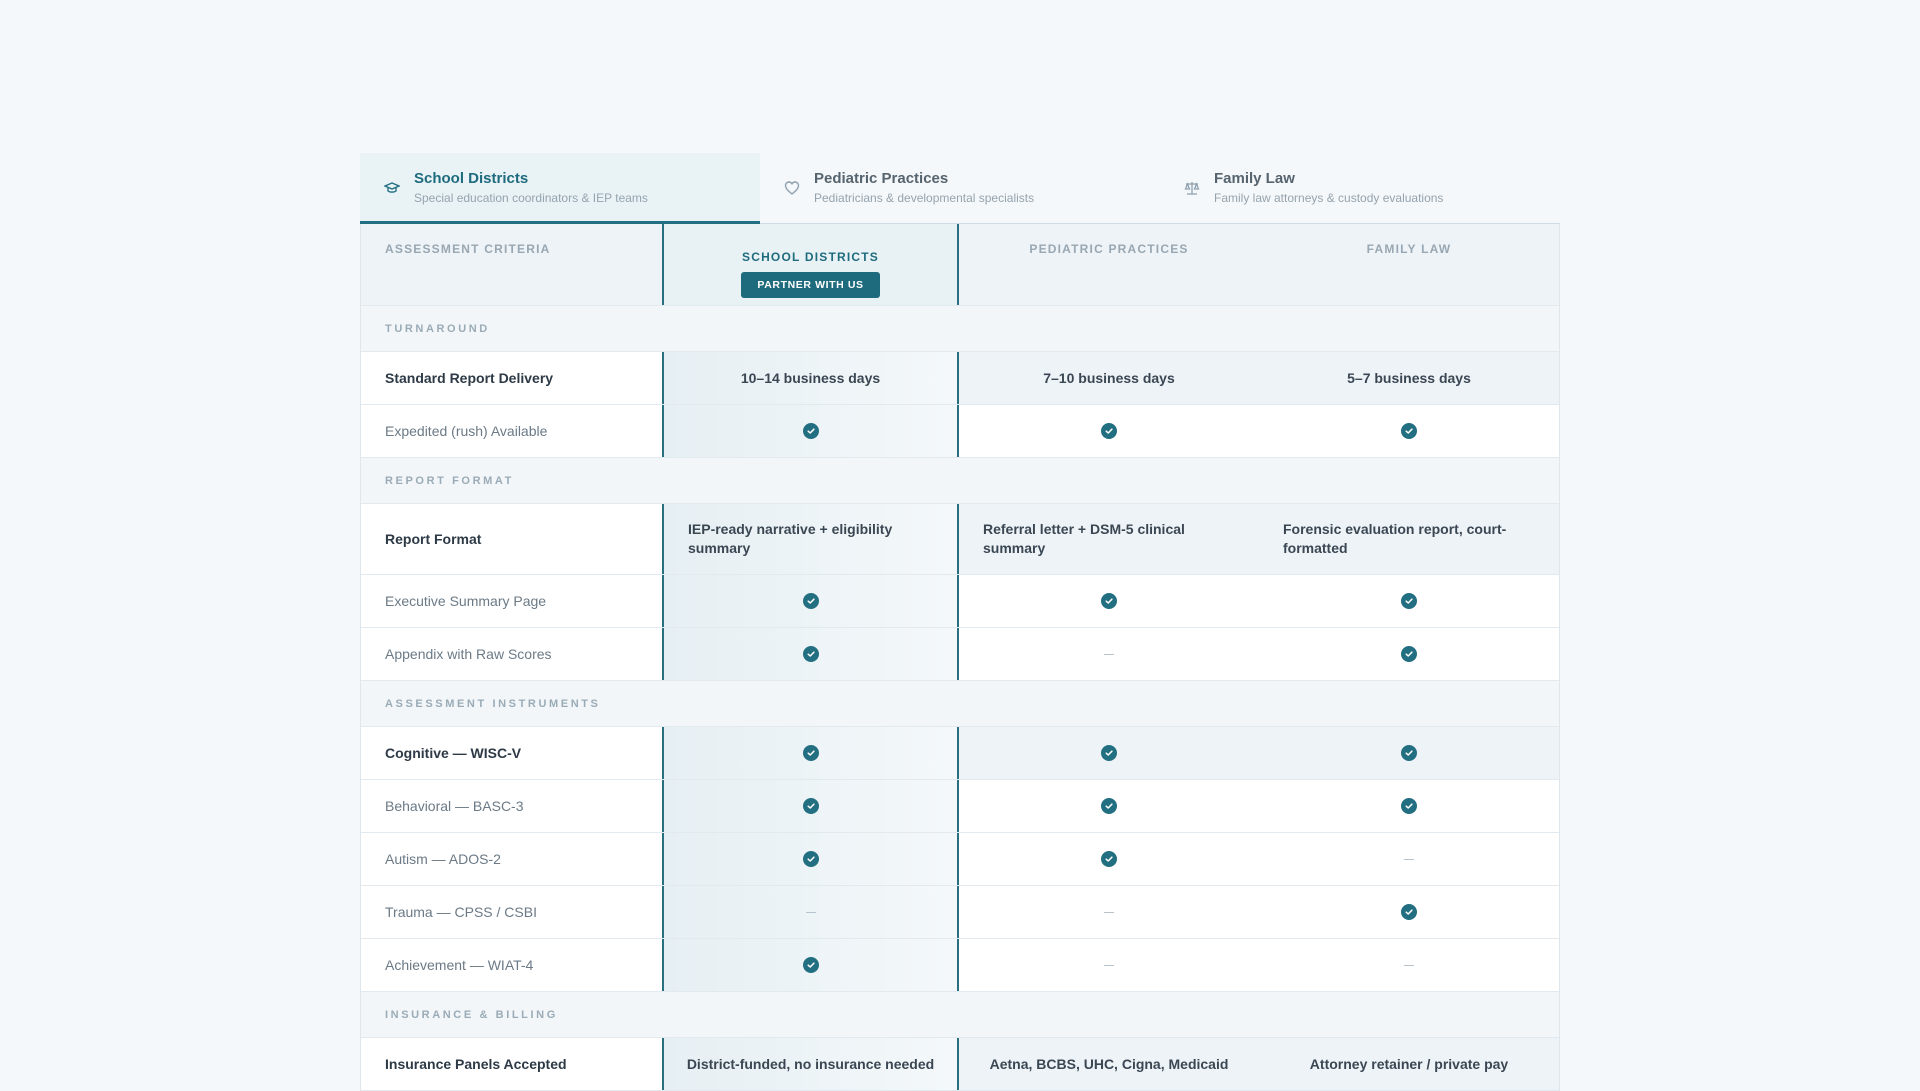 The height and width of the screenshot is (1091, 1920). Describe the element at coordinates (1084, 538) in the screenshot. I see `value-text: Referral letter + DSM-5 clinical summary` at that location.